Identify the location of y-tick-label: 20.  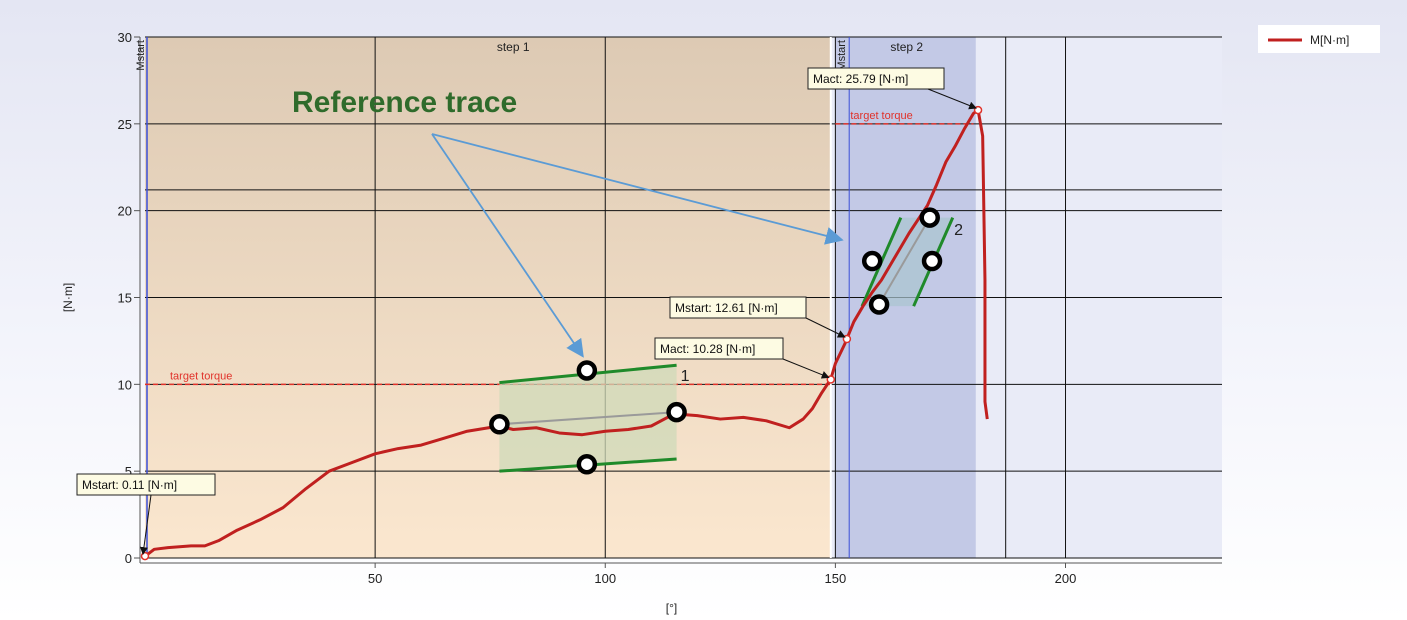
(125, 211).